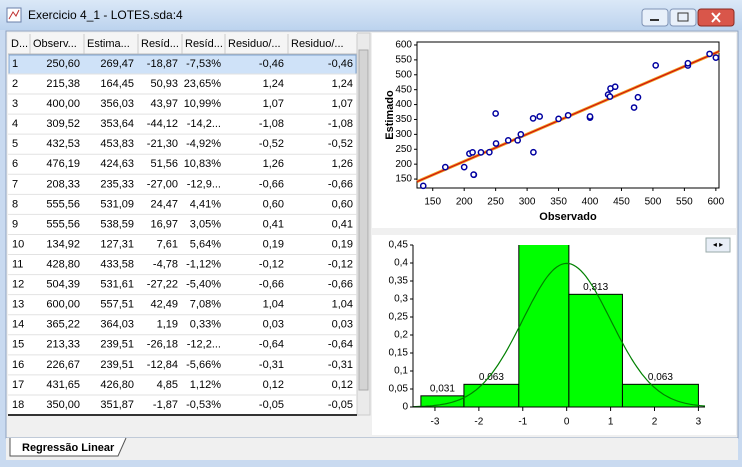  What do you see at coordinates (559, 326) in the screenshot?
I see `bars` at bounding box center [559, 326].